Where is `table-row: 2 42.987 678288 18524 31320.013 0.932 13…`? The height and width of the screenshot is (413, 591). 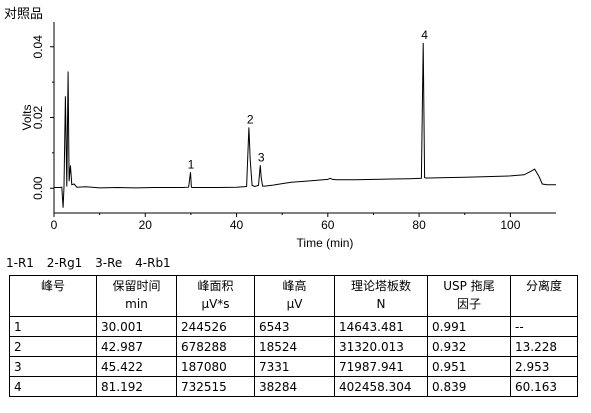 table-row: 2 42.987 678288 18524 31320.013 0.932 13… is located at coordinates (293, 346).